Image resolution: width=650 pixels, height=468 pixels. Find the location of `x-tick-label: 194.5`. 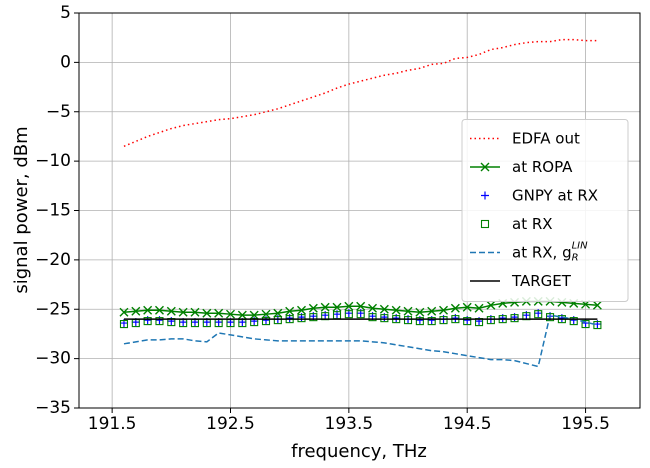

x-tick-label: 194.5 is located at coordinates (467, 424).